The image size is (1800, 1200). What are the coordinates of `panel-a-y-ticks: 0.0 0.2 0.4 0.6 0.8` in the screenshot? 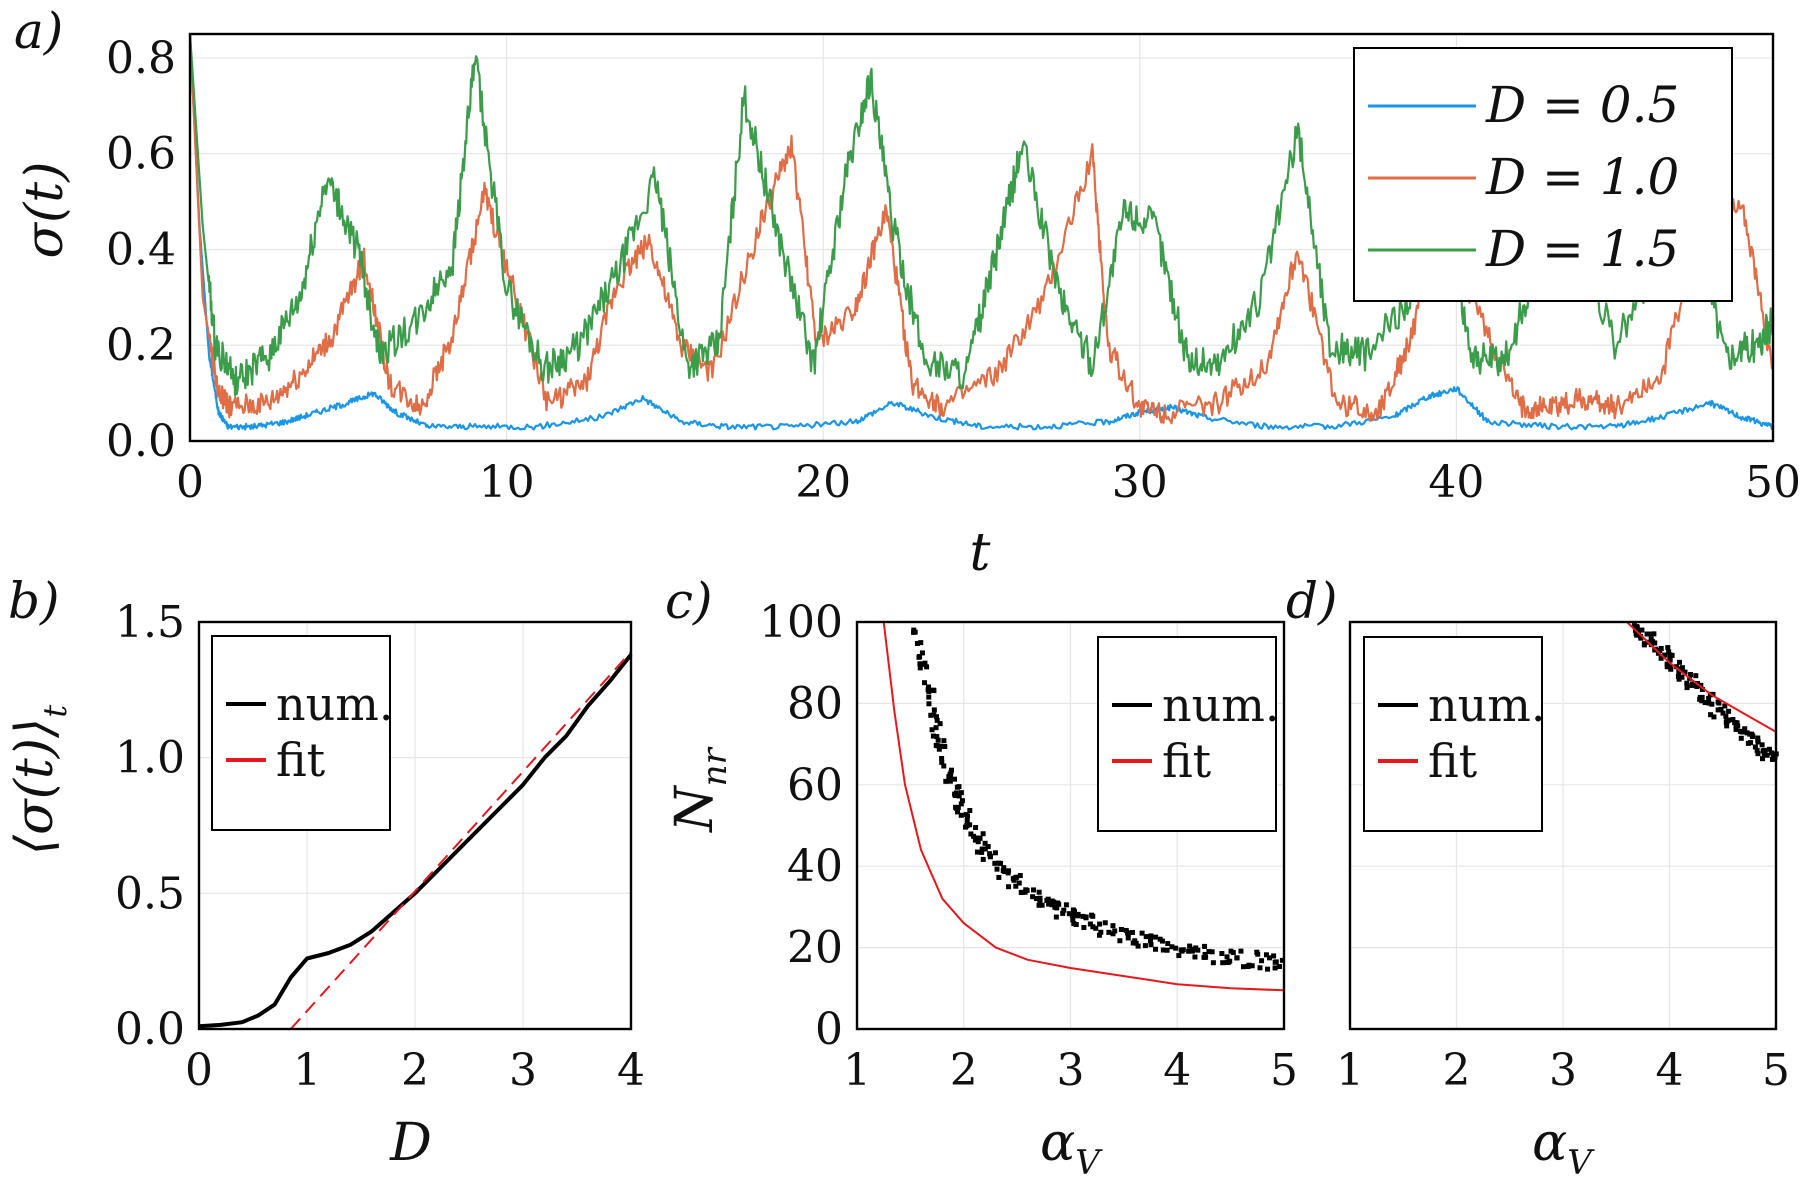 It's located at (141, 250).